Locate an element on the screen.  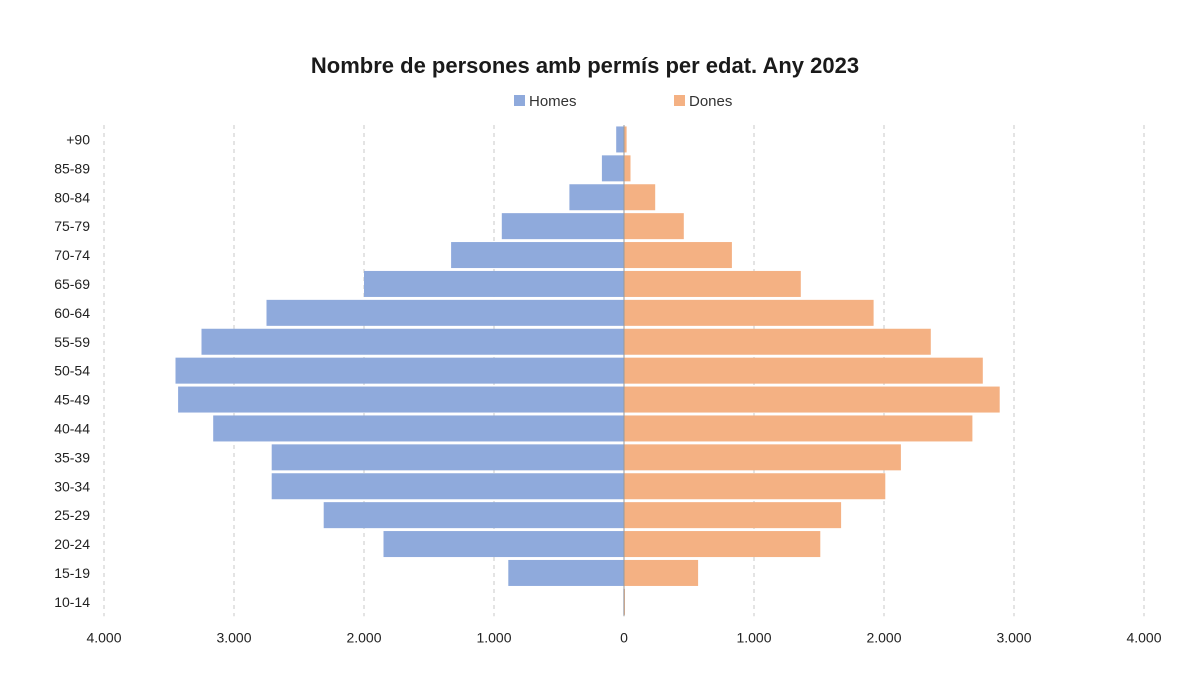
legend-label-homes: Homes is located at coordinates (553, 101).